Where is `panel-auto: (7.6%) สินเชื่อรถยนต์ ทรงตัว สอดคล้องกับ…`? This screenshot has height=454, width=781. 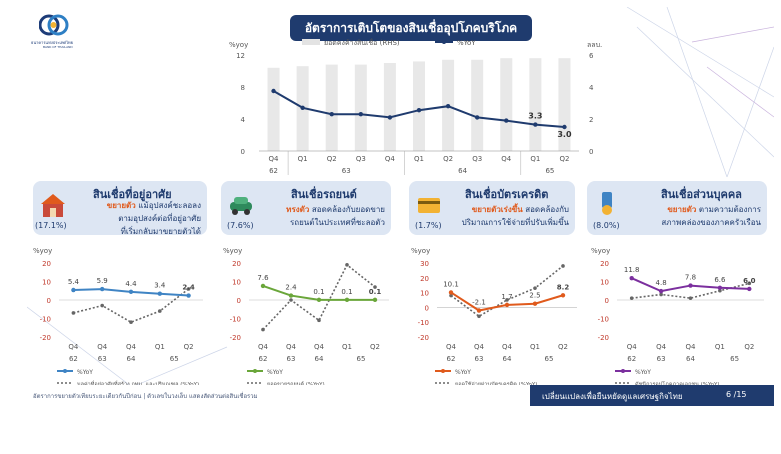 panel-auto: (7.6%) สินเชื่อรถยนต์ ทรงตัว สอดคล้องกับ… is located at coordinates (306, 208).